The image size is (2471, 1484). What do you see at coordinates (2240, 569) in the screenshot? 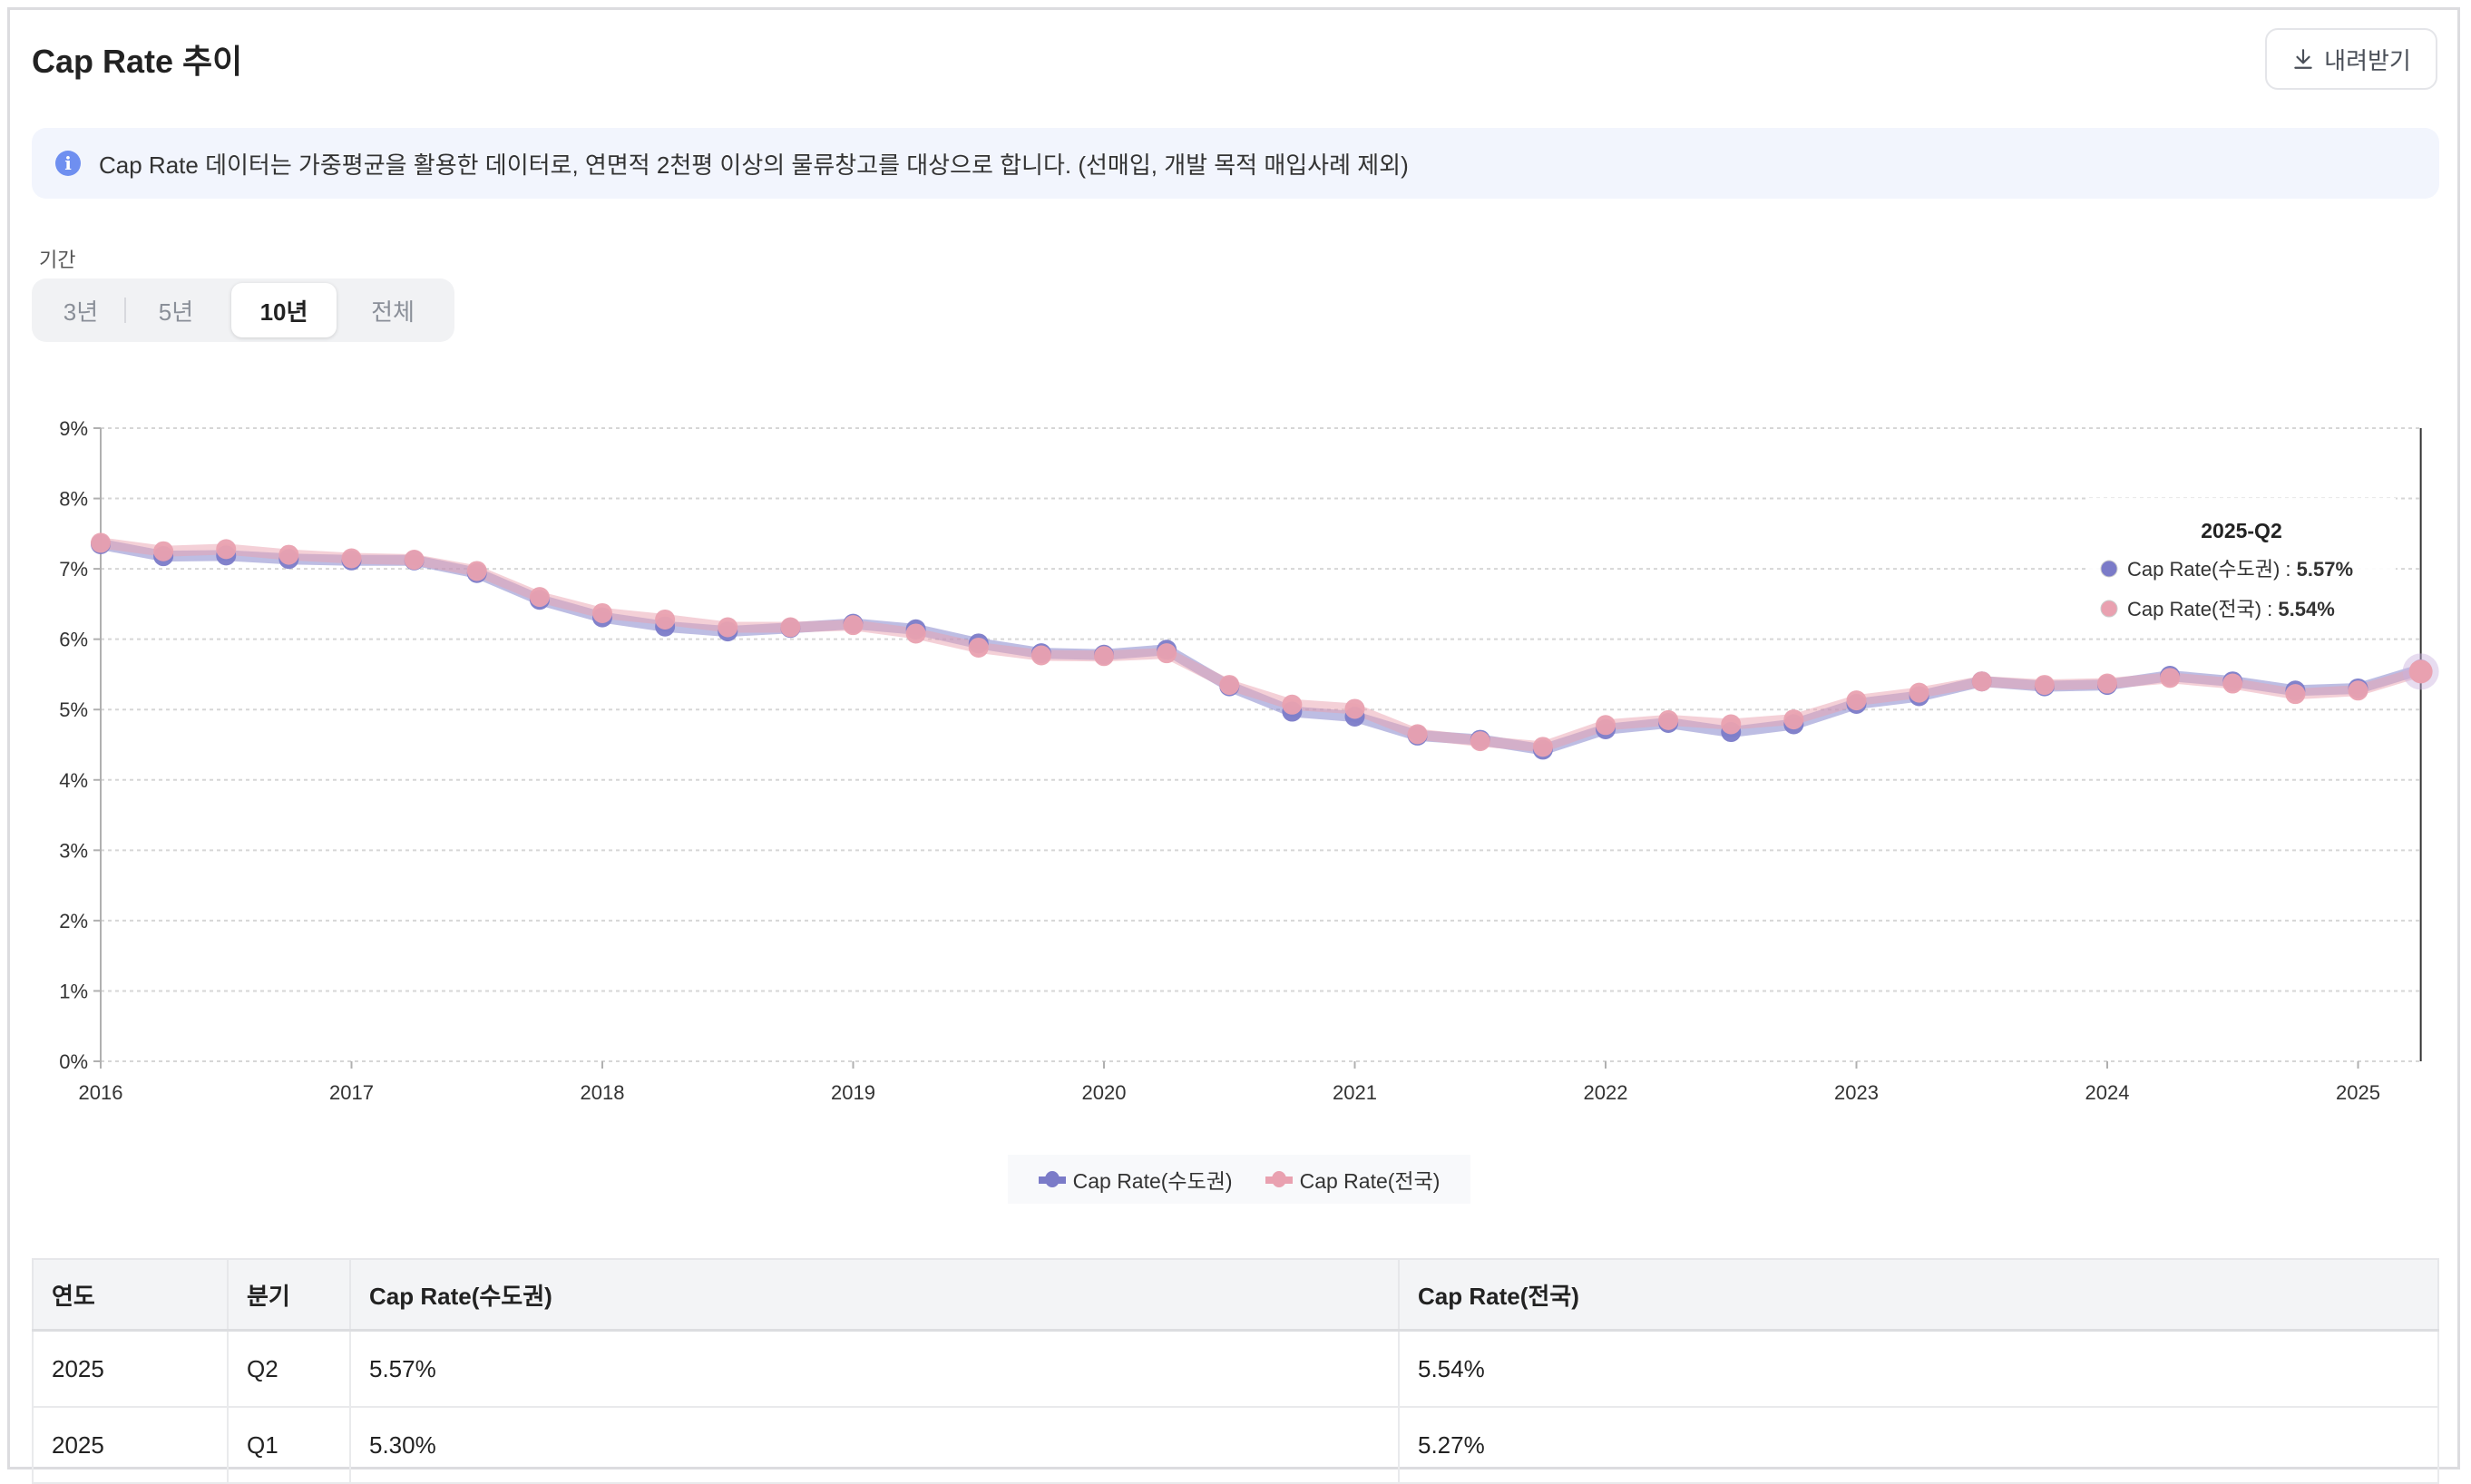
I see `tooltip-row: Cap Rate(수도권) : 5.57%` at bounding box center [2240, 569].